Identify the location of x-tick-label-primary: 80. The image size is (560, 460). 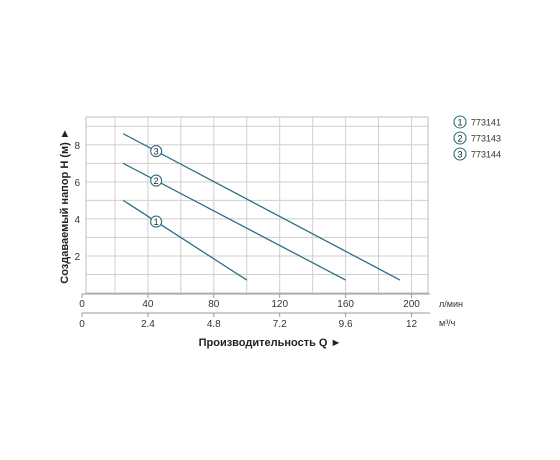
(214, 304).